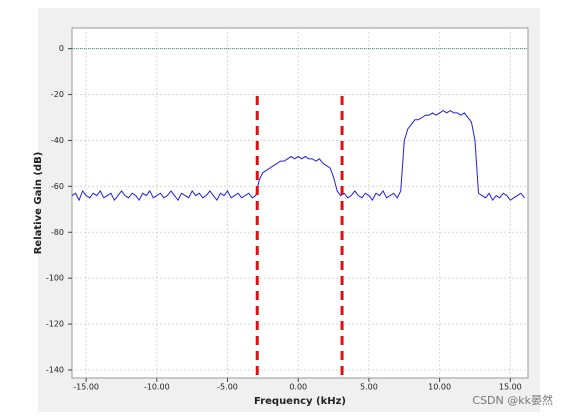 The image size is (567, 417). What do you see at coordinates (61, 48) in the screenshot?
I see `y-tick-label: 0` at bounding box center [61, 48].